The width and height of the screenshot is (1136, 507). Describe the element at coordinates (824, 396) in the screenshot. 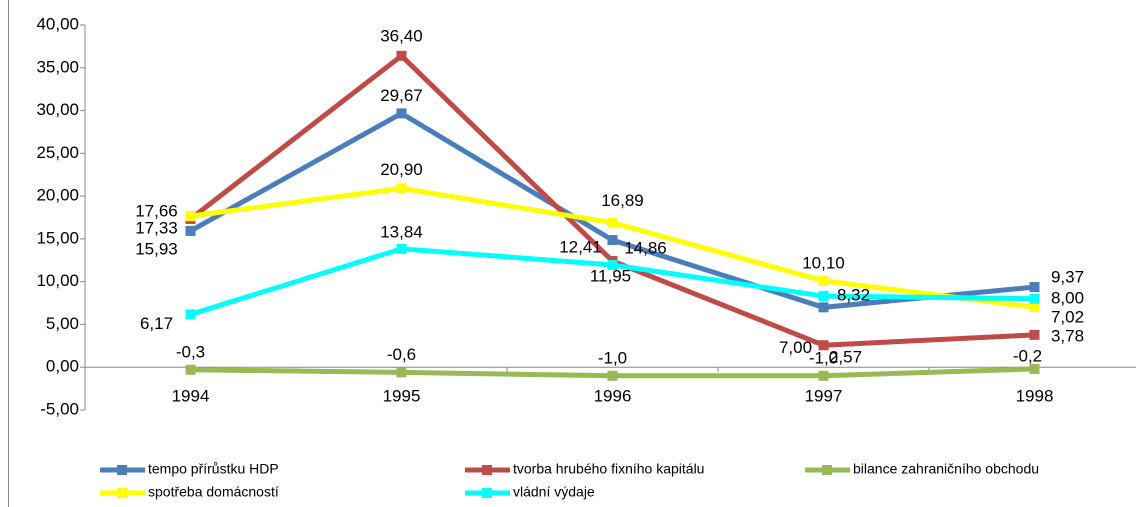

I see `x-tick-label: 1997` at that location.